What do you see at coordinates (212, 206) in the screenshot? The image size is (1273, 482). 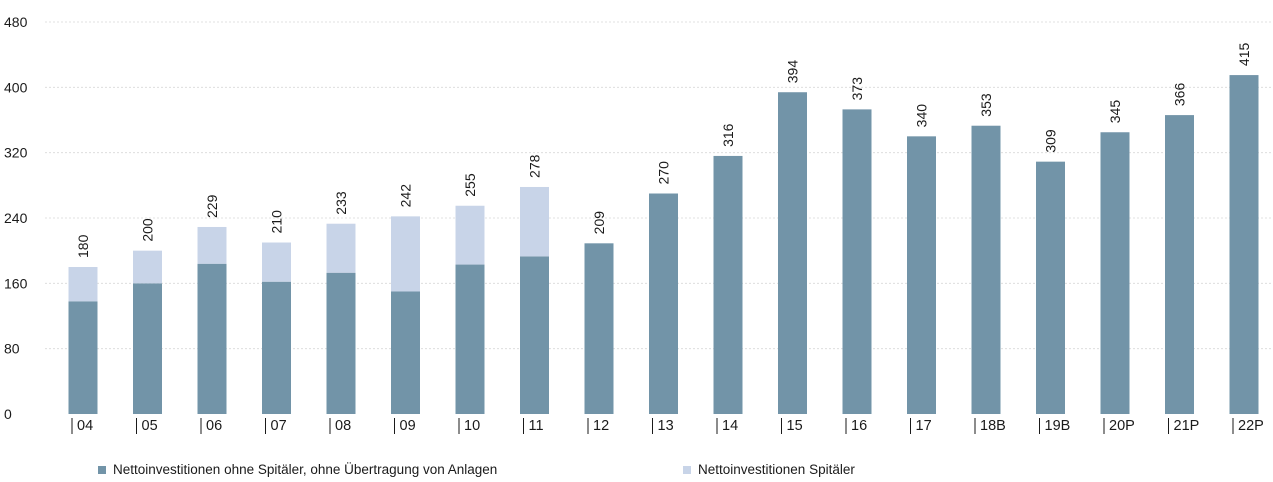 I see `data-label: 229` at bounding box center [212, 206].